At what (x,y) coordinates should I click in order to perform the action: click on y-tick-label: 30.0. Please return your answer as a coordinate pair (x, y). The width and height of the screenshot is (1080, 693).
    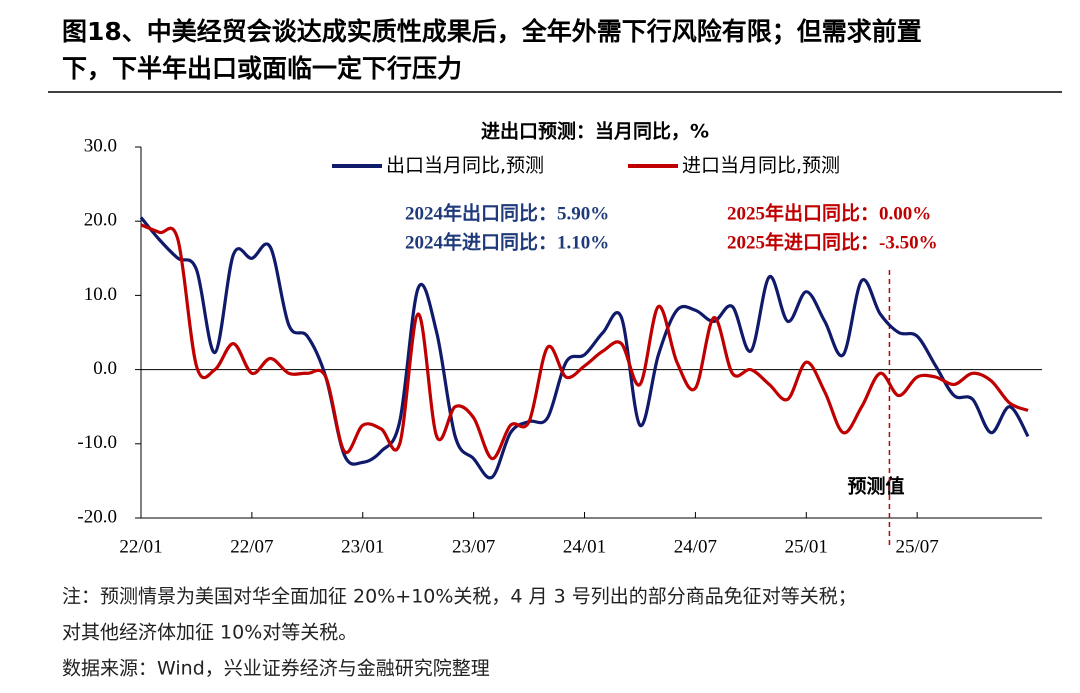
    Looking at the image, I should click on (100, 145).